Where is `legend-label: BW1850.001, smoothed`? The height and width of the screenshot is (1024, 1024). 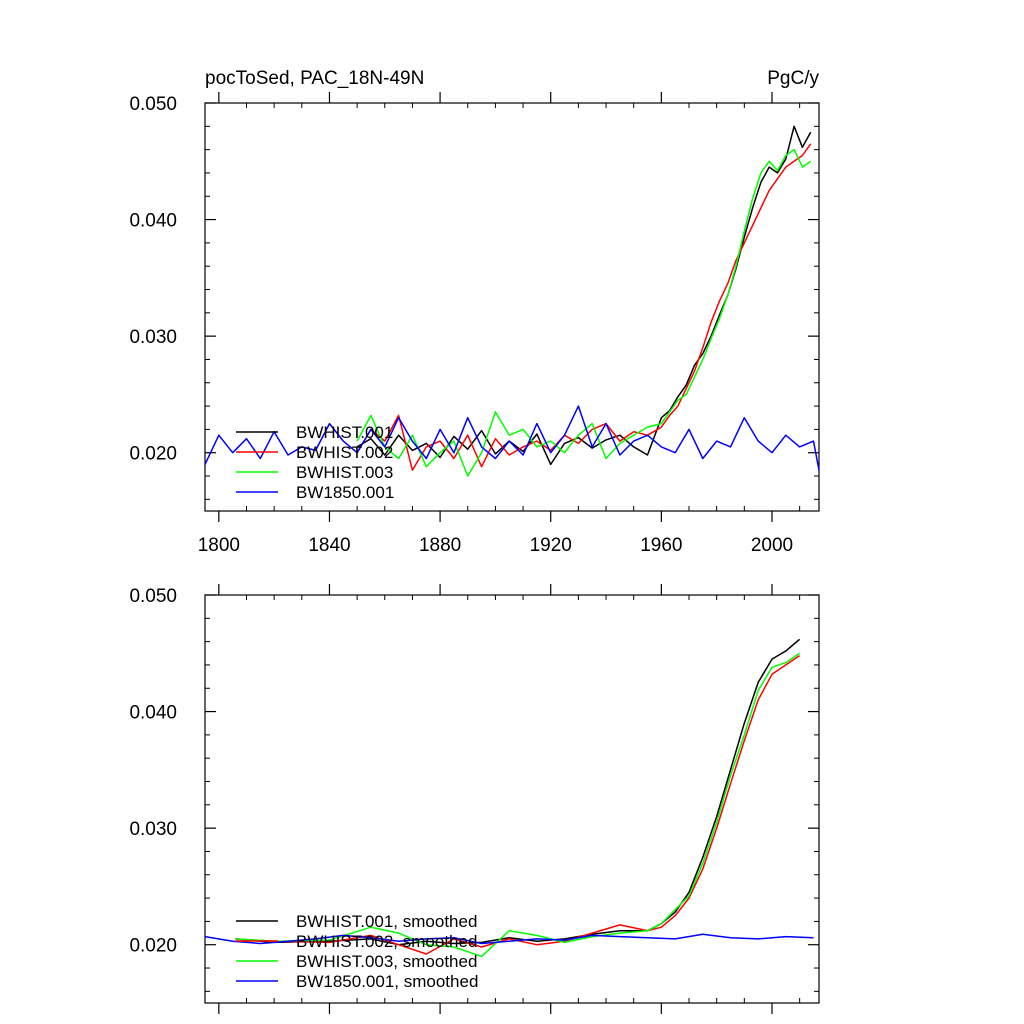
legend-label: BW1850.001, smoothed is located at coordinates (387, 981).